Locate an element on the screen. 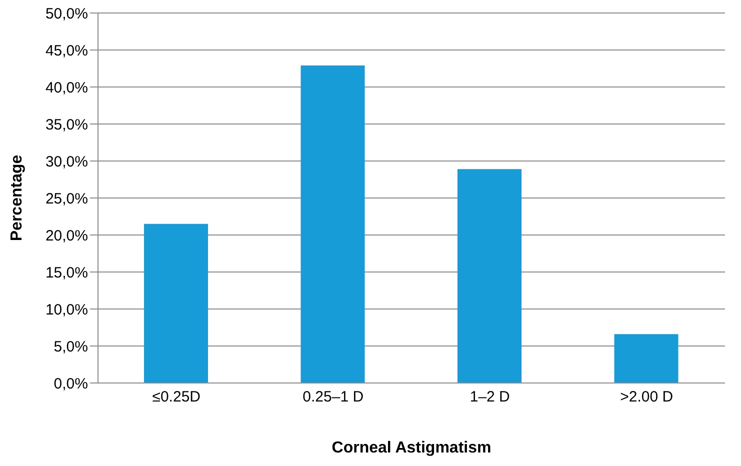 Image resolution: width=741 pixels, height=466 pixels. y-tick-label: 50,0% is located at coordinates (66, 13).